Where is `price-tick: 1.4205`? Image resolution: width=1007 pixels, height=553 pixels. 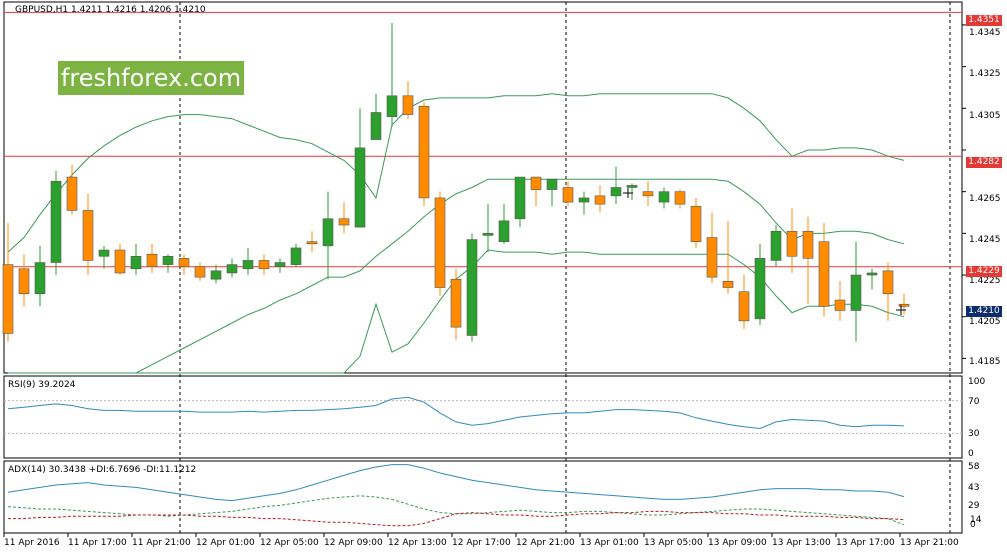
price-tick: 1.4205 is located at coordinates (985, 322).